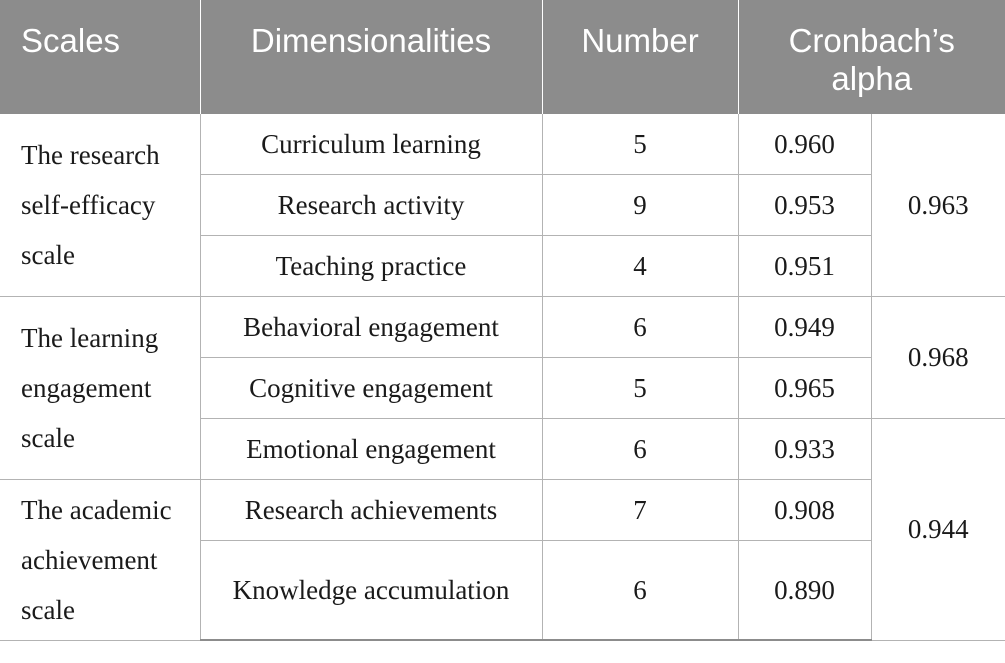 The height and width of the screenshot is (663, 1005). I want to click on header-cronbach-alpha: Cronbach’s alpha, so click(871, 57).